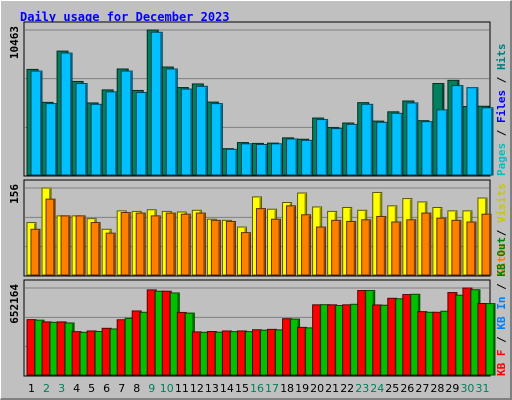 The image size is (512, 400). I want to click on x-tick-label: 28, so click(437, 388).